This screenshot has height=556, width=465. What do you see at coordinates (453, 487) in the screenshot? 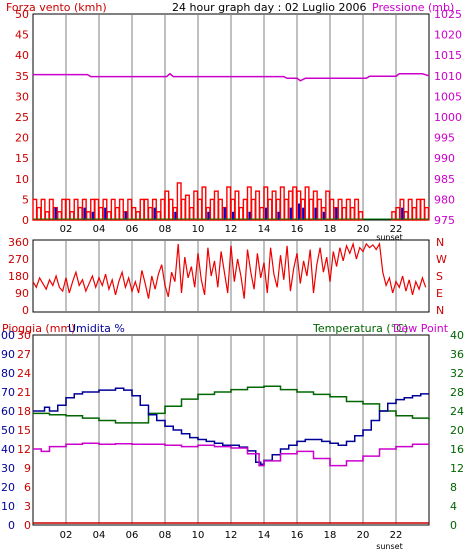
I see `temperature-tick-label: 8` at bounding box center [453, 487].